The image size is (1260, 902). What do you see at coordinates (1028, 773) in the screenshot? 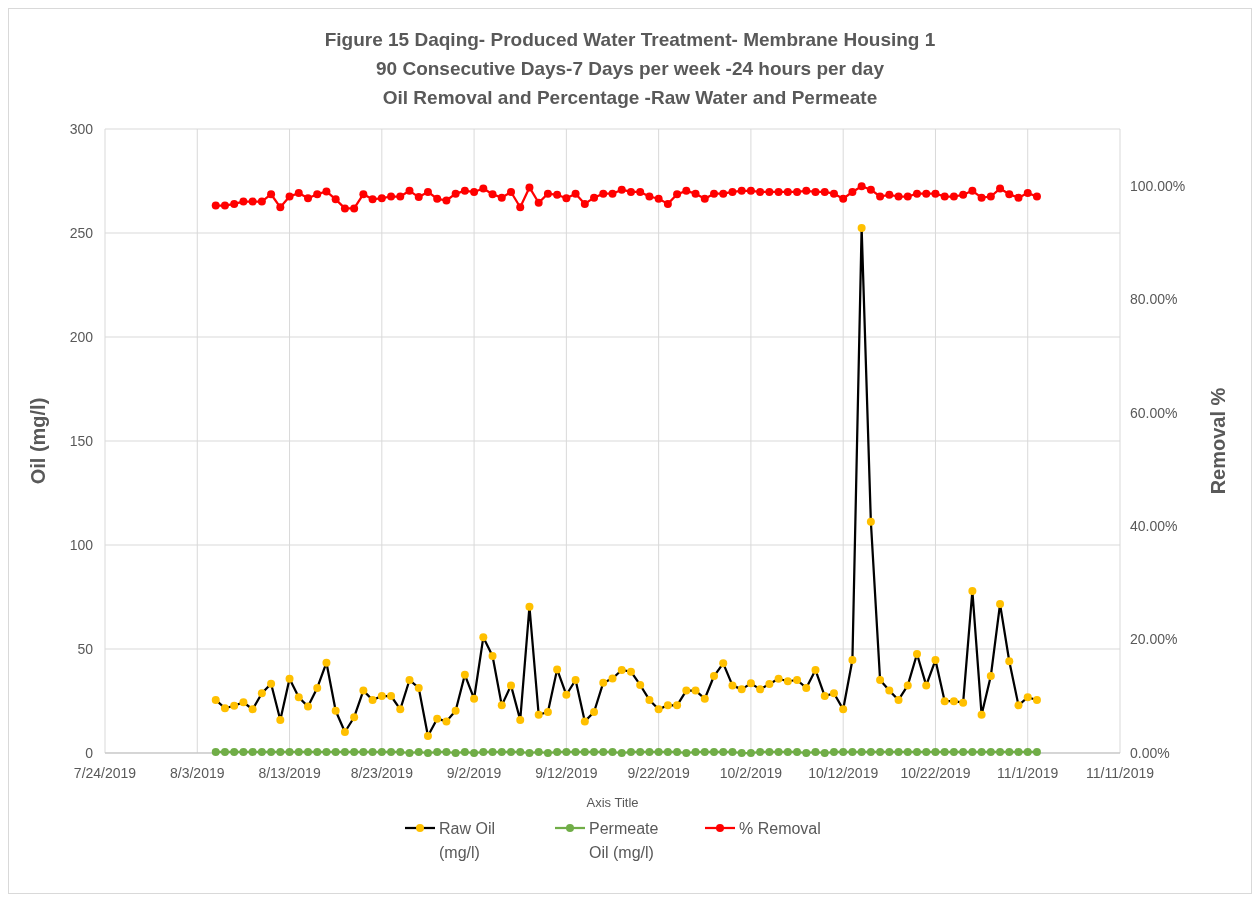
I see `x-tick-label: 11/1/2019` at bounding box center [1028, 773].